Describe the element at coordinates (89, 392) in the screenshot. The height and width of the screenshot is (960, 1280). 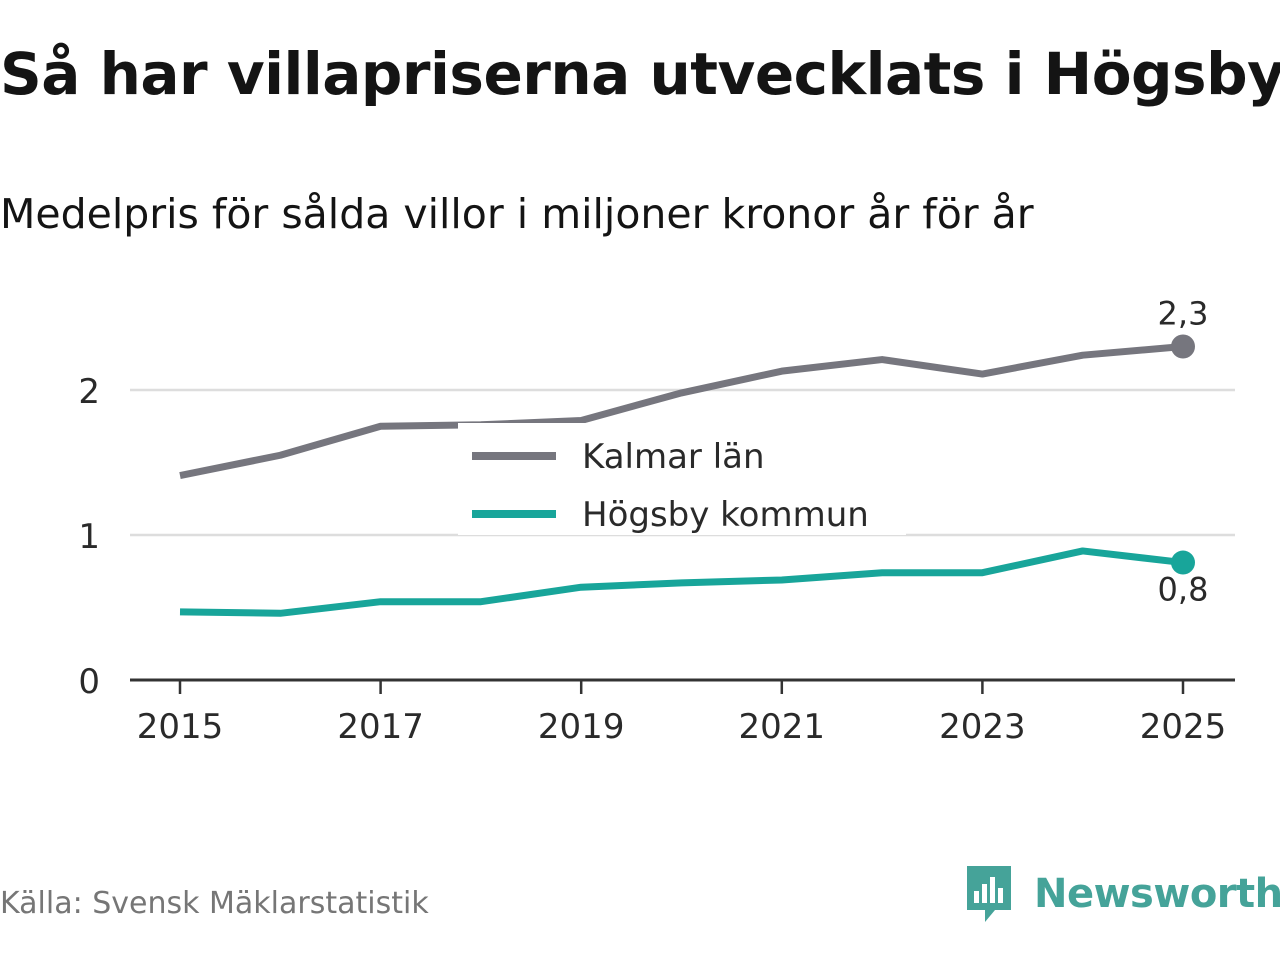
I see `y-tick-label: 2` at that location.